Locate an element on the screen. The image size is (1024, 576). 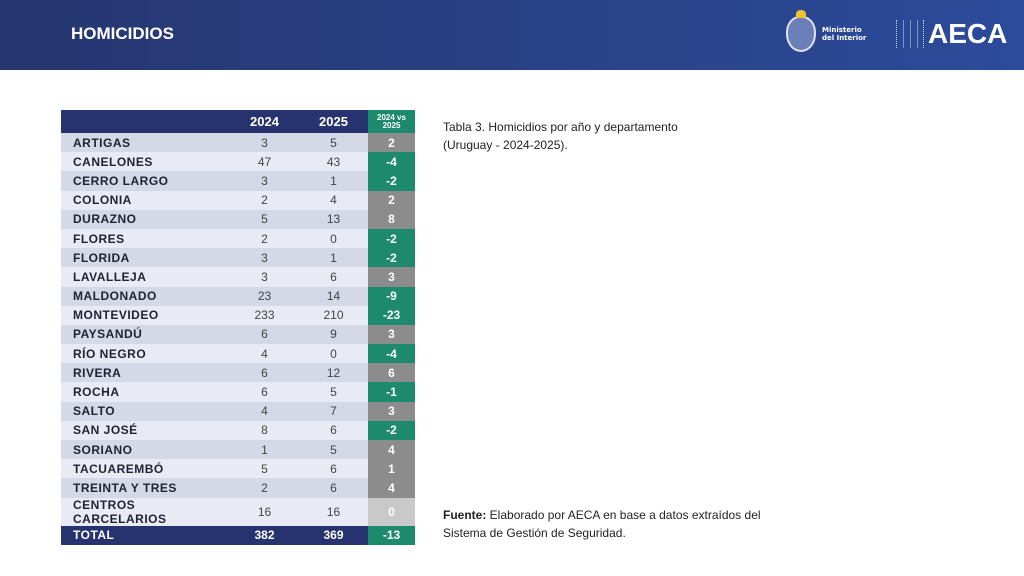
coat-of-arms-icon is located at coordinates (801, 31).